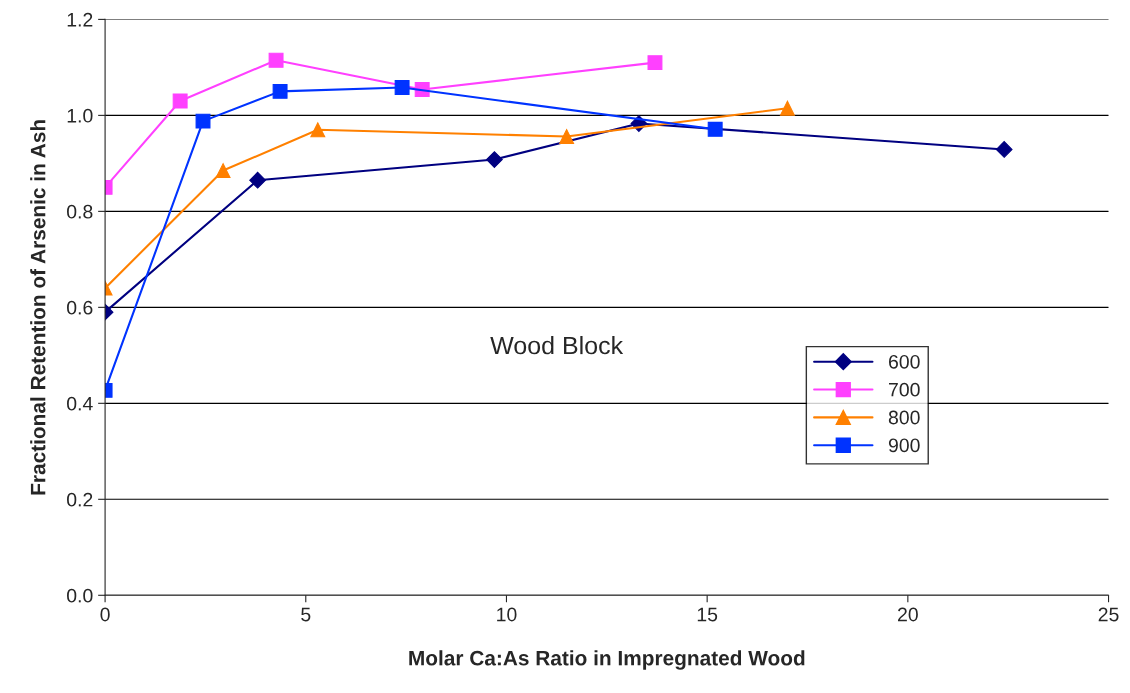  I want to click on y-tick-label: 0.6, so click(80, 307).